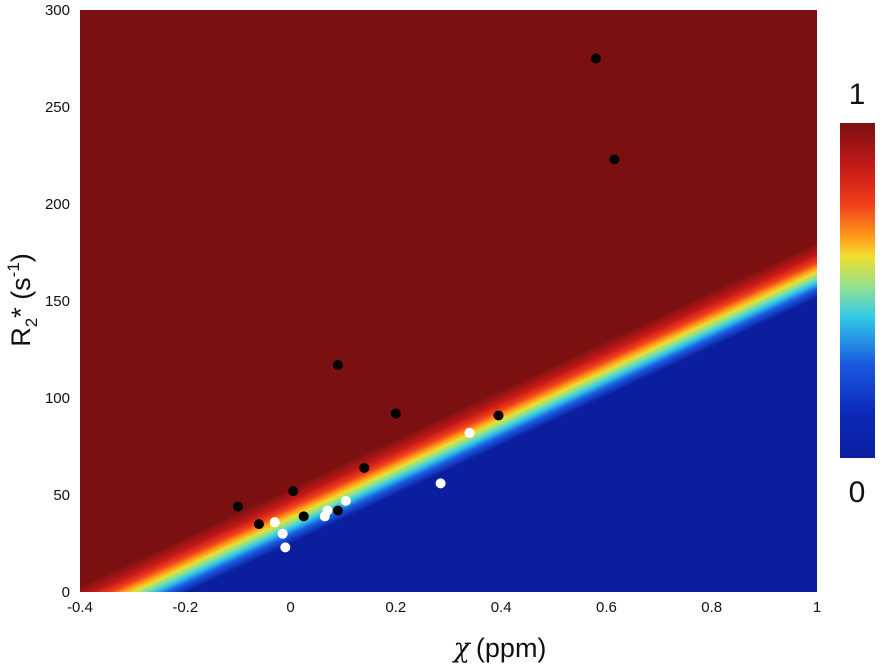 Image resolution: width=882 pixels, height=669 pixels. Describe the element at coordinates (57, 398) in the screenshot. I see `y-tick-label: 100` at that location.